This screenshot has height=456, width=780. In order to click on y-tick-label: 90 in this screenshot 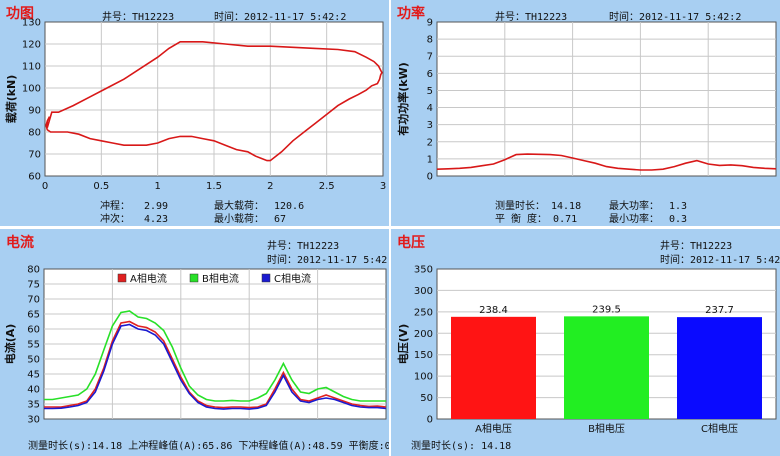, I will do `click(34, 111)`.